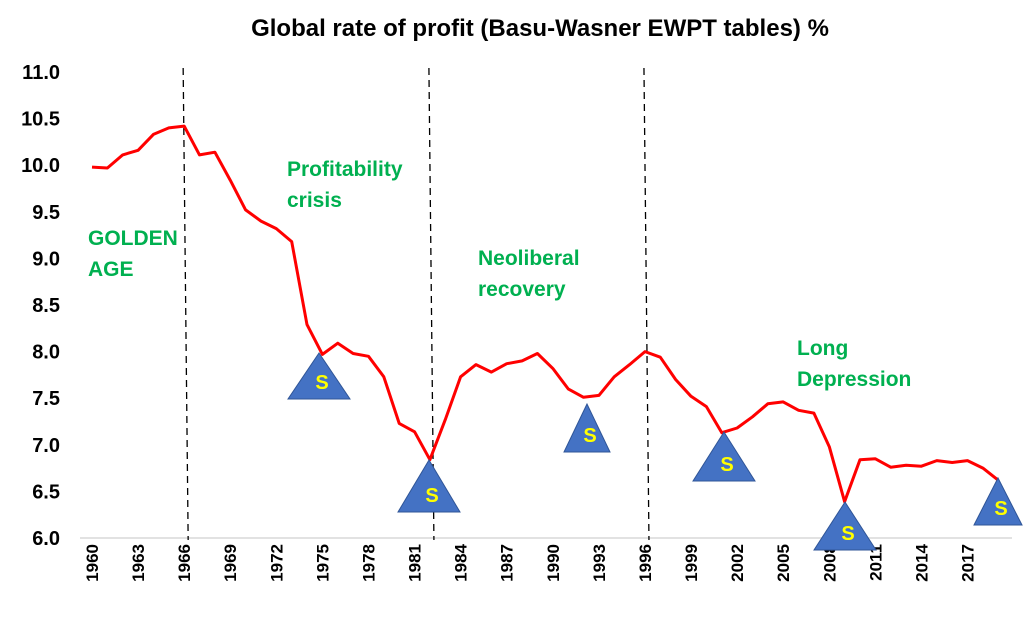  What do you see at coordinates (822, 348) in the screenshot?
I see `annotation-line: Long` at bounding box center [822, 348].